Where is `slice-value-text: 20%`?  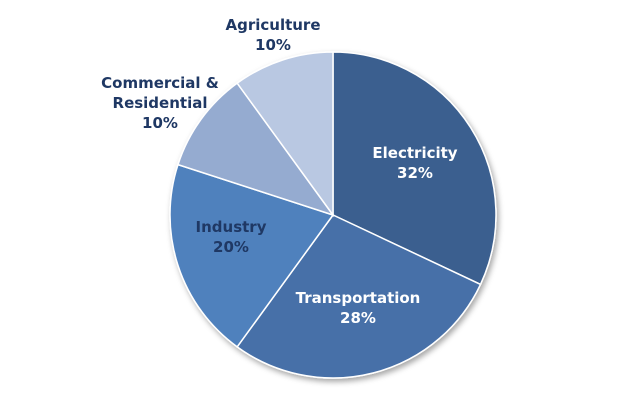 slice-value-text: 20% is located at coordinates (231, 247).